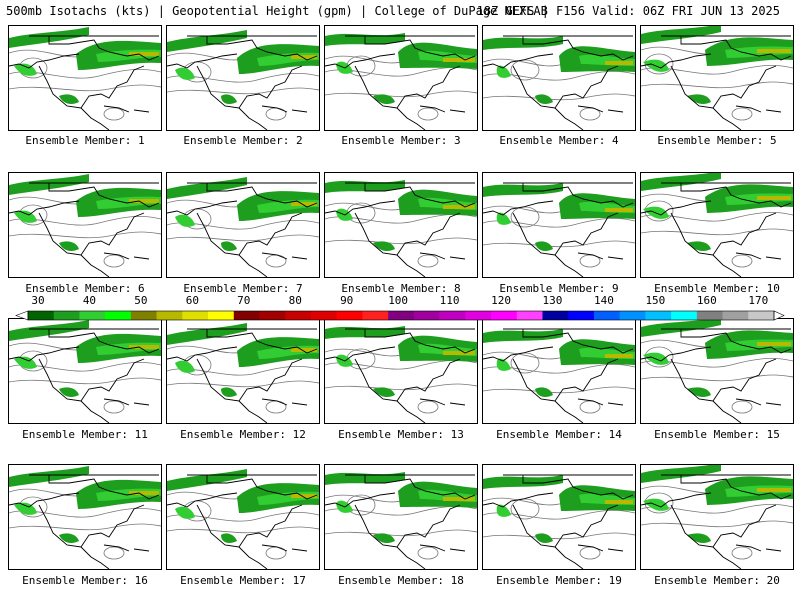 The height and width of the screenshot is (600, 800). What do you see at coordinates (717, 288) in the screenshot?
I see `ensemble-member-caption: Ensemble Member: 10` at bounding box center [717, 288].